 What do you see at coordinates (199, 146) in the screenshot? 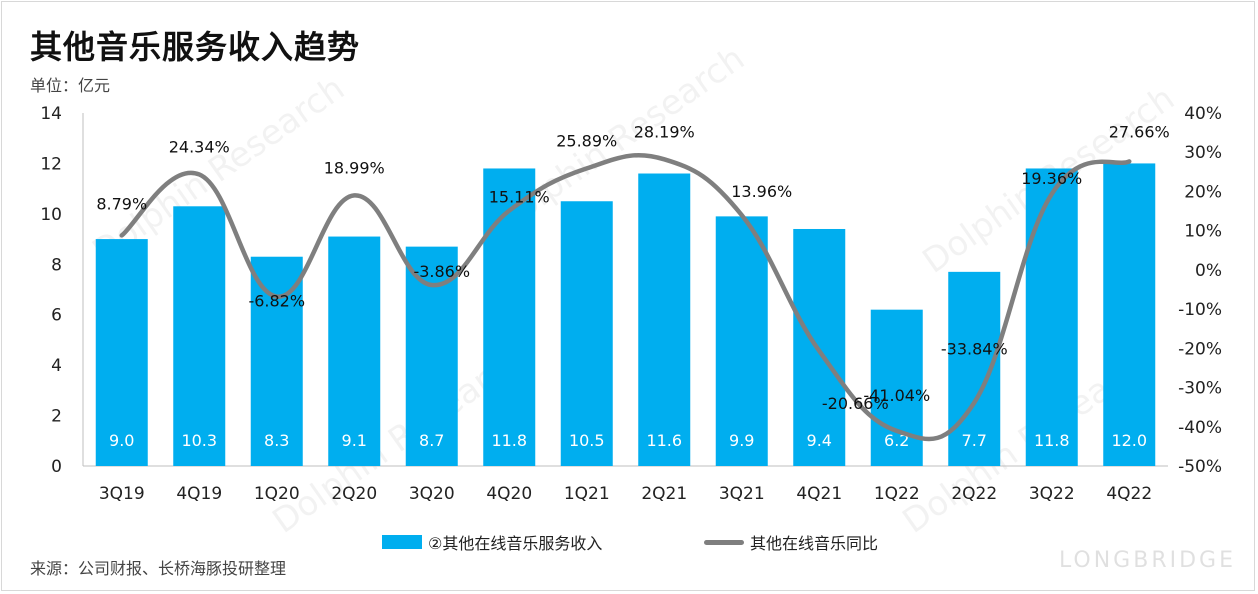
I see `line-data-label: 24.34%` at bounding box center [199, 146].